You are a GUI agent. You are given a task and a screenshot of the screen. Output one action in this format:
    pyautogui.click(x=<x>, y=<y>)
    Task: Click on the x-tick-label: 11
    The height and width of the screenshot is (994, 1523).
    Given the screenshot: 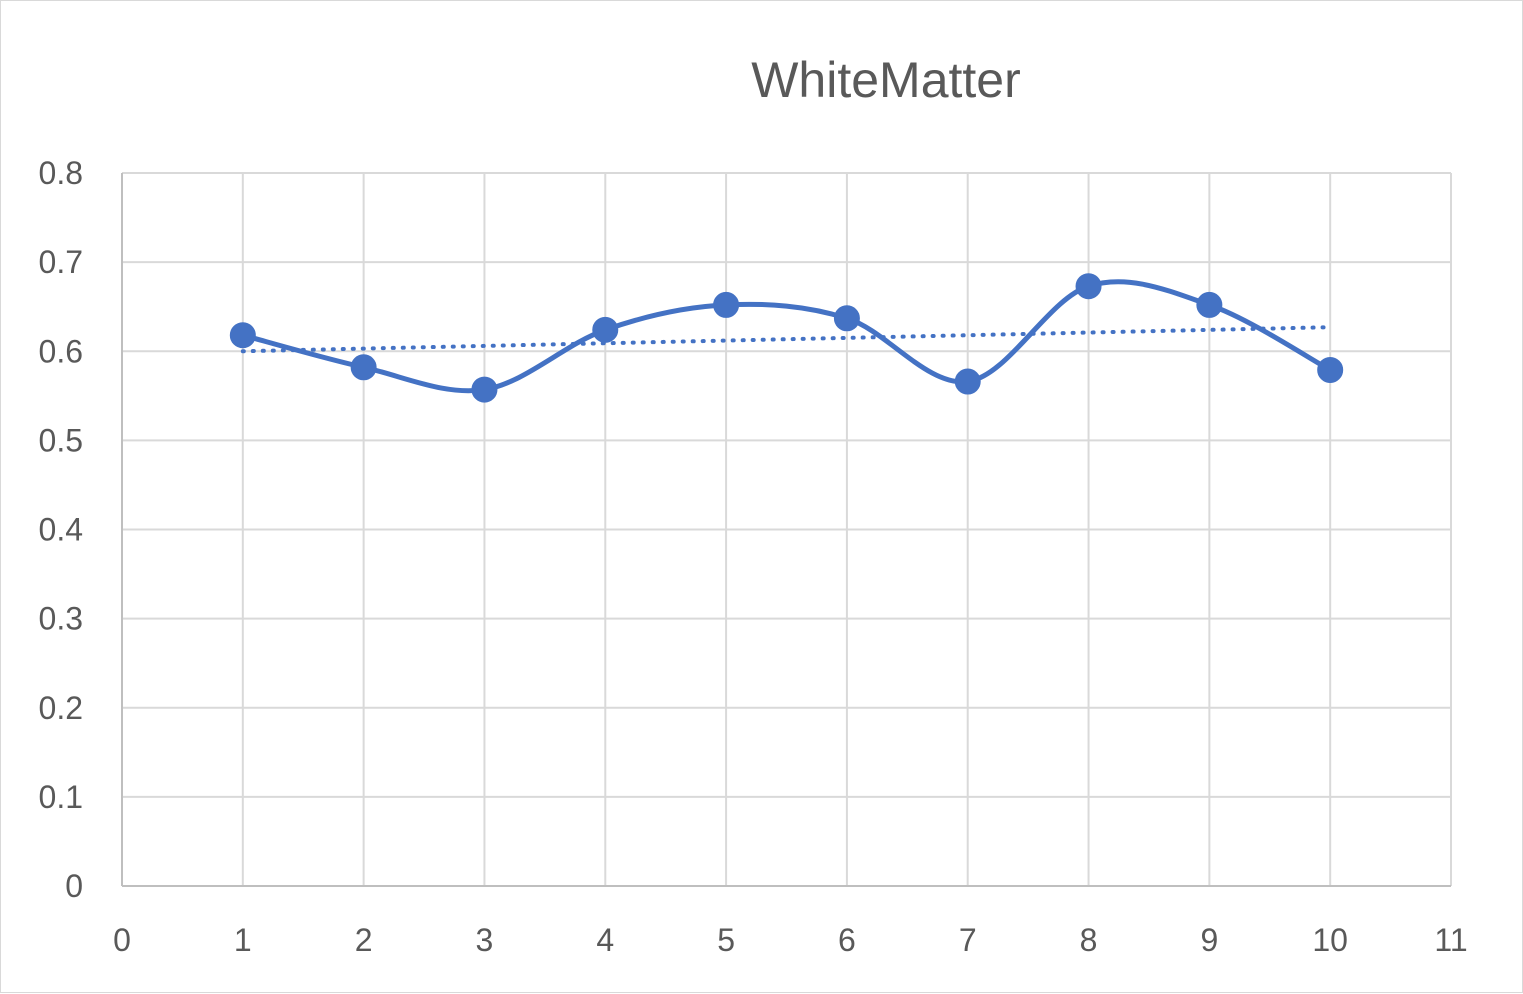 What is the action you would take?
    pyautogui.click(x=1450, y=940)
    